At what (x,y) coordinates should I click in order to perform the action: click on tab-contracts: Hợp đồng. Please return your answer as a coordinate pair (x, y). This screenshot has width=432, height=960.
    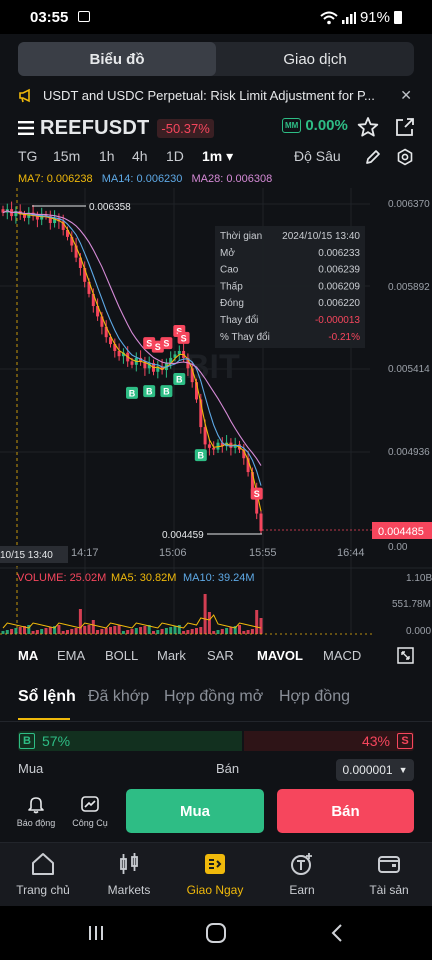
    Looking at the image, I should click on (314, 696).